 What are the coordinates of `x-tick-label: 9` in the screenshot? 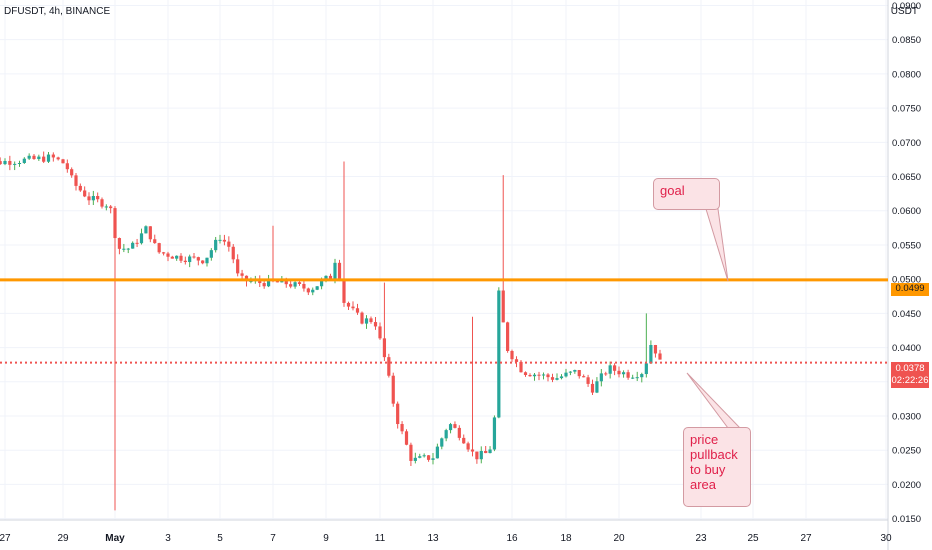 It's located at (326, 538).